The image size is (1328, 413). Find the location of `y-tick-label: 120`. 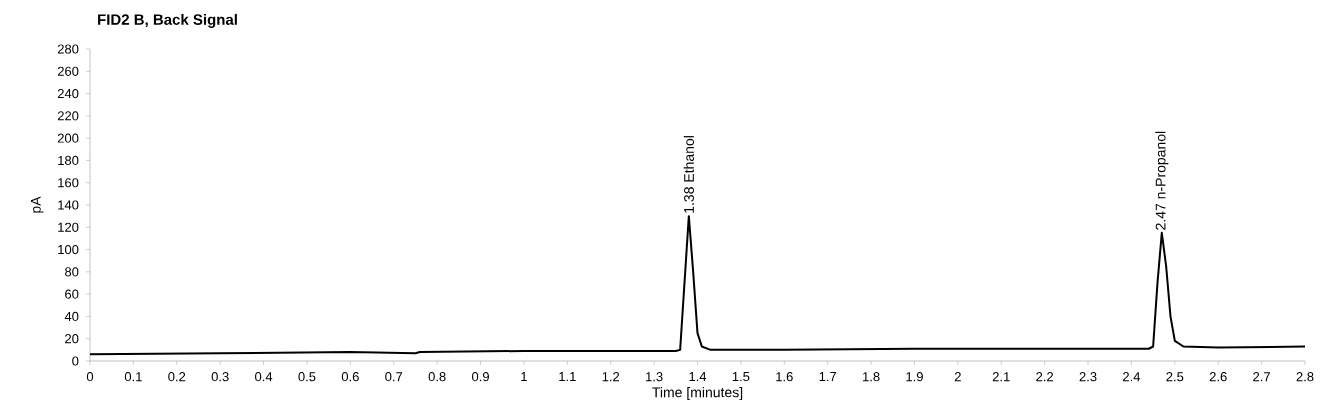

y-tick-label: 120 is located at coordinates (68, 227).